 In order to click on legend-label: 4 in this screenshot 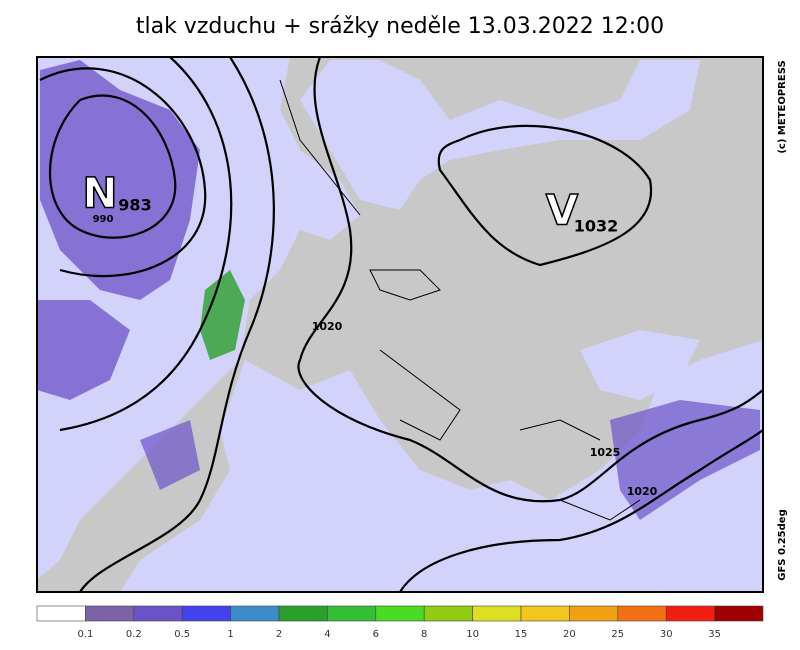, I will do `click(327, 634)`.